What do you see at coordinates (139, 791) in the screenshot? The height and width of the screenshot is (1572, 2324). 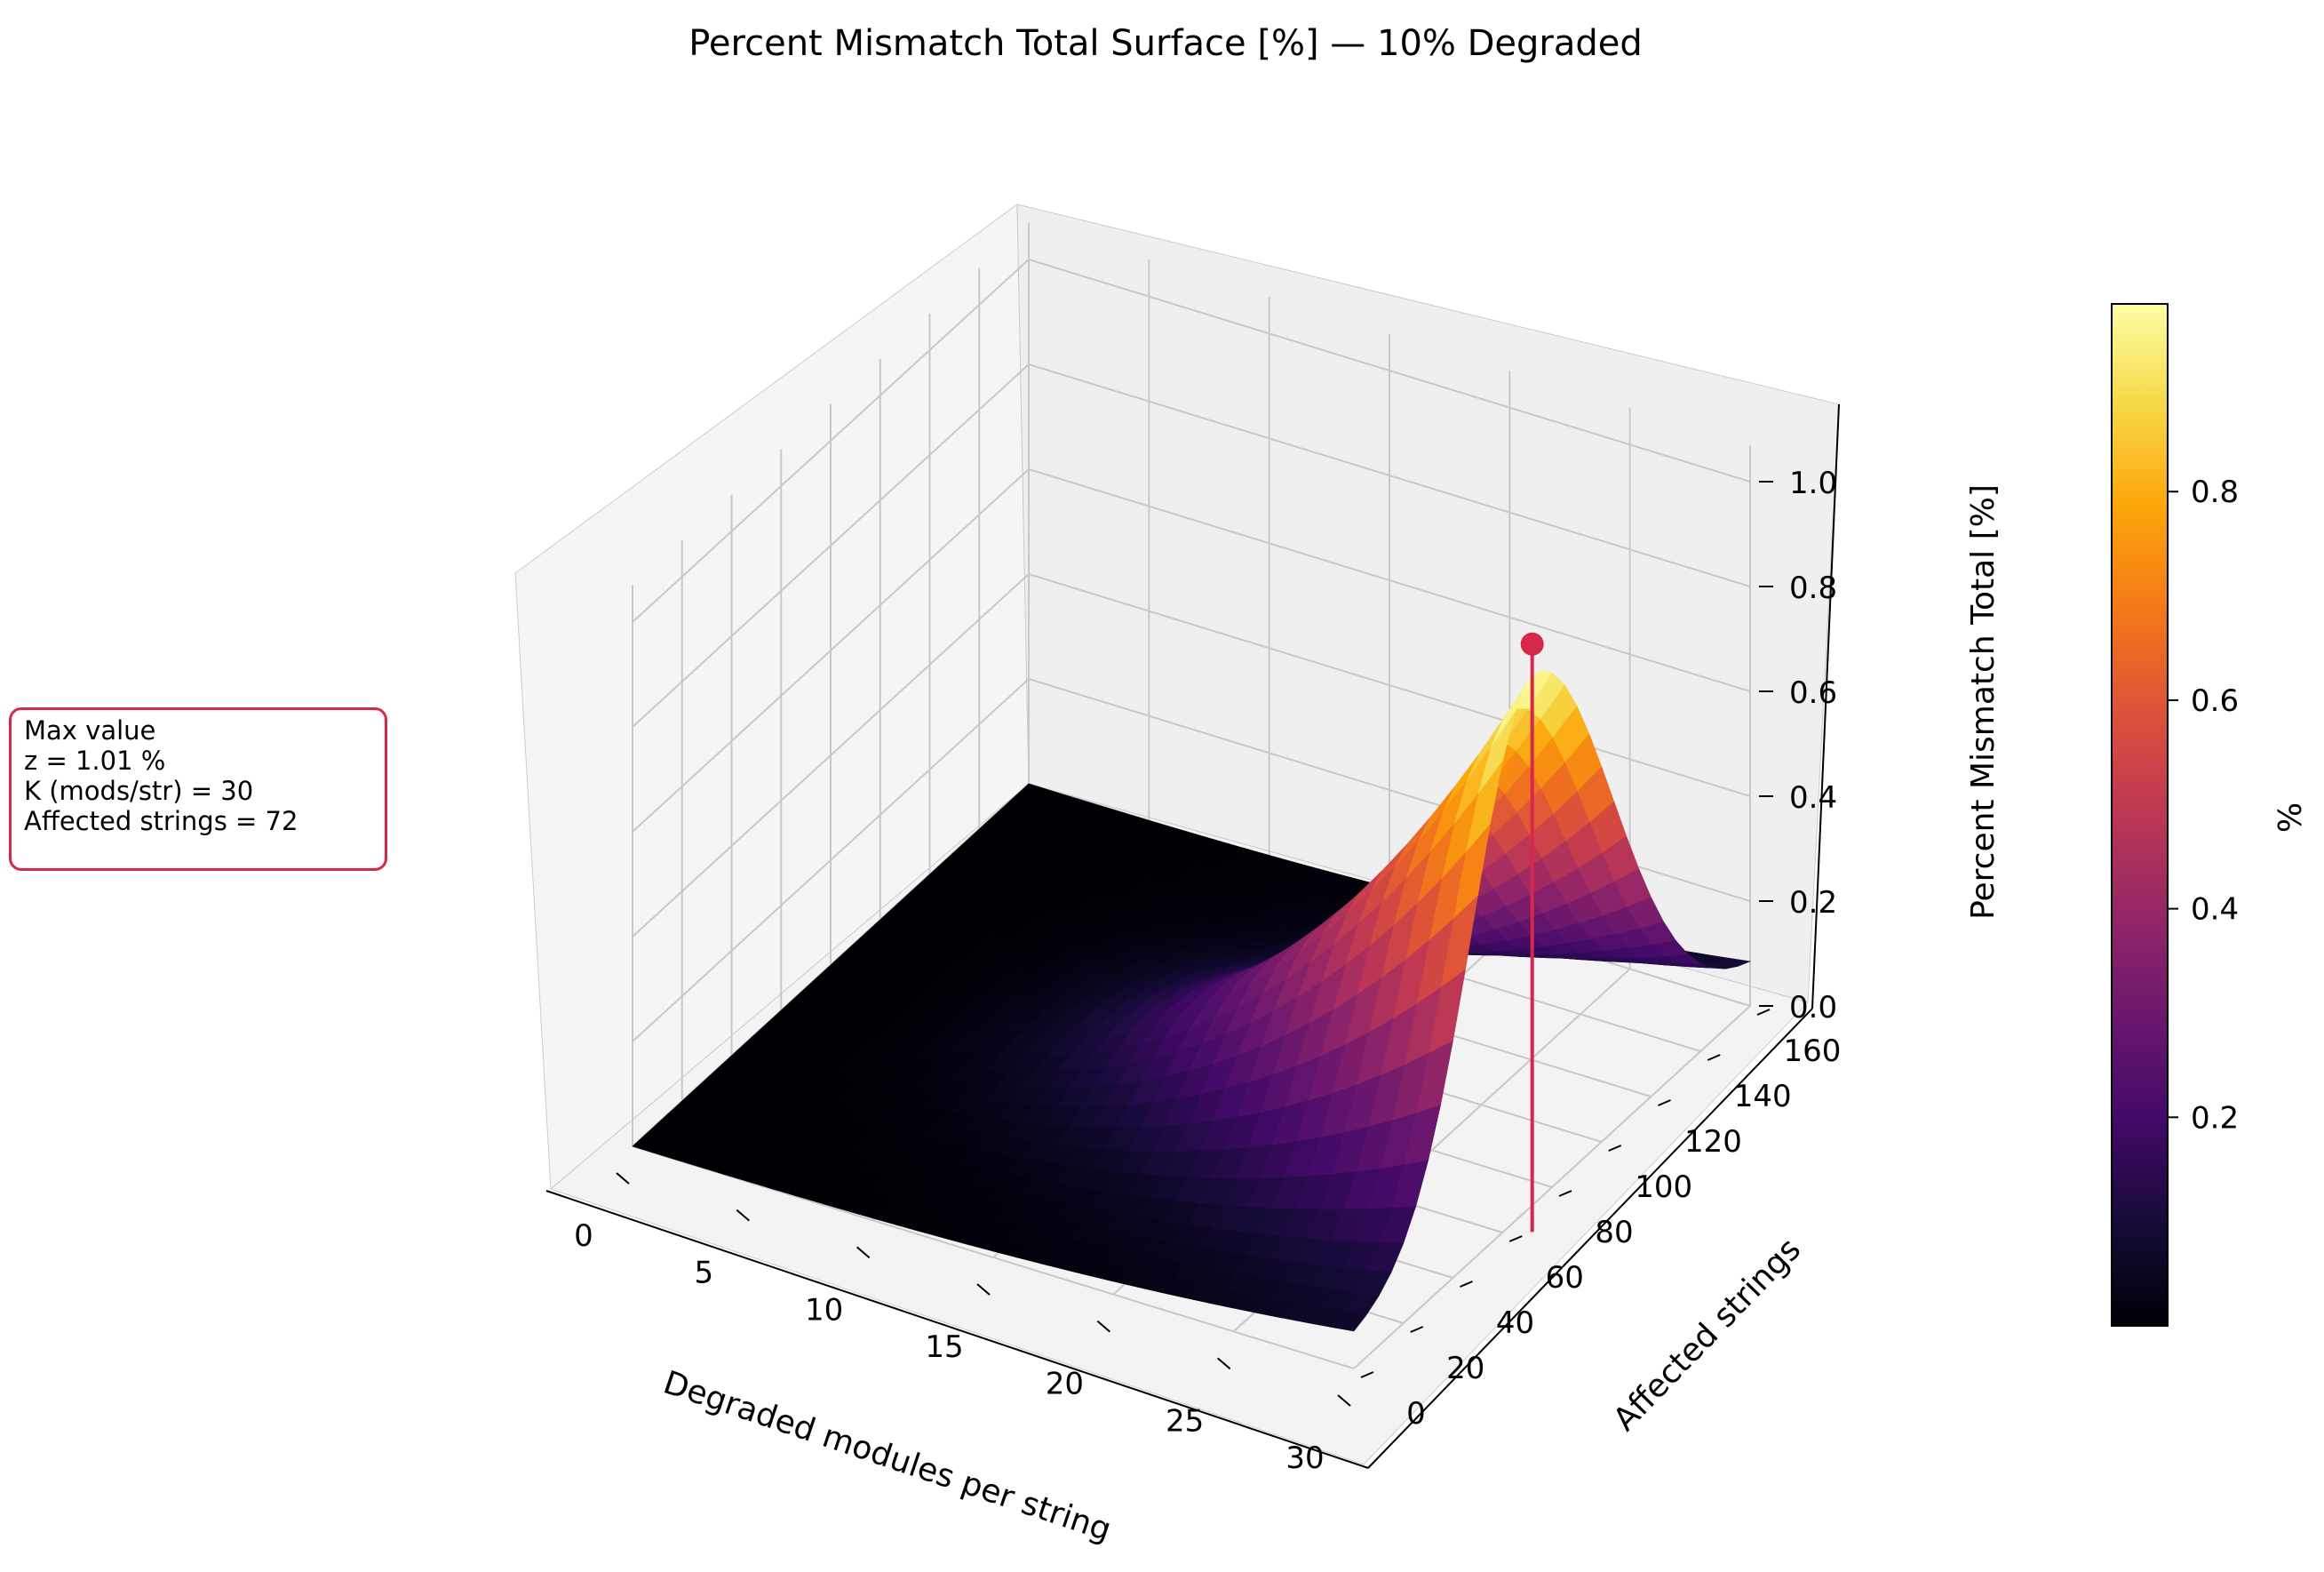 I see `info-box-k: K (mods/str) = 30` at bounding box center [139, 791].